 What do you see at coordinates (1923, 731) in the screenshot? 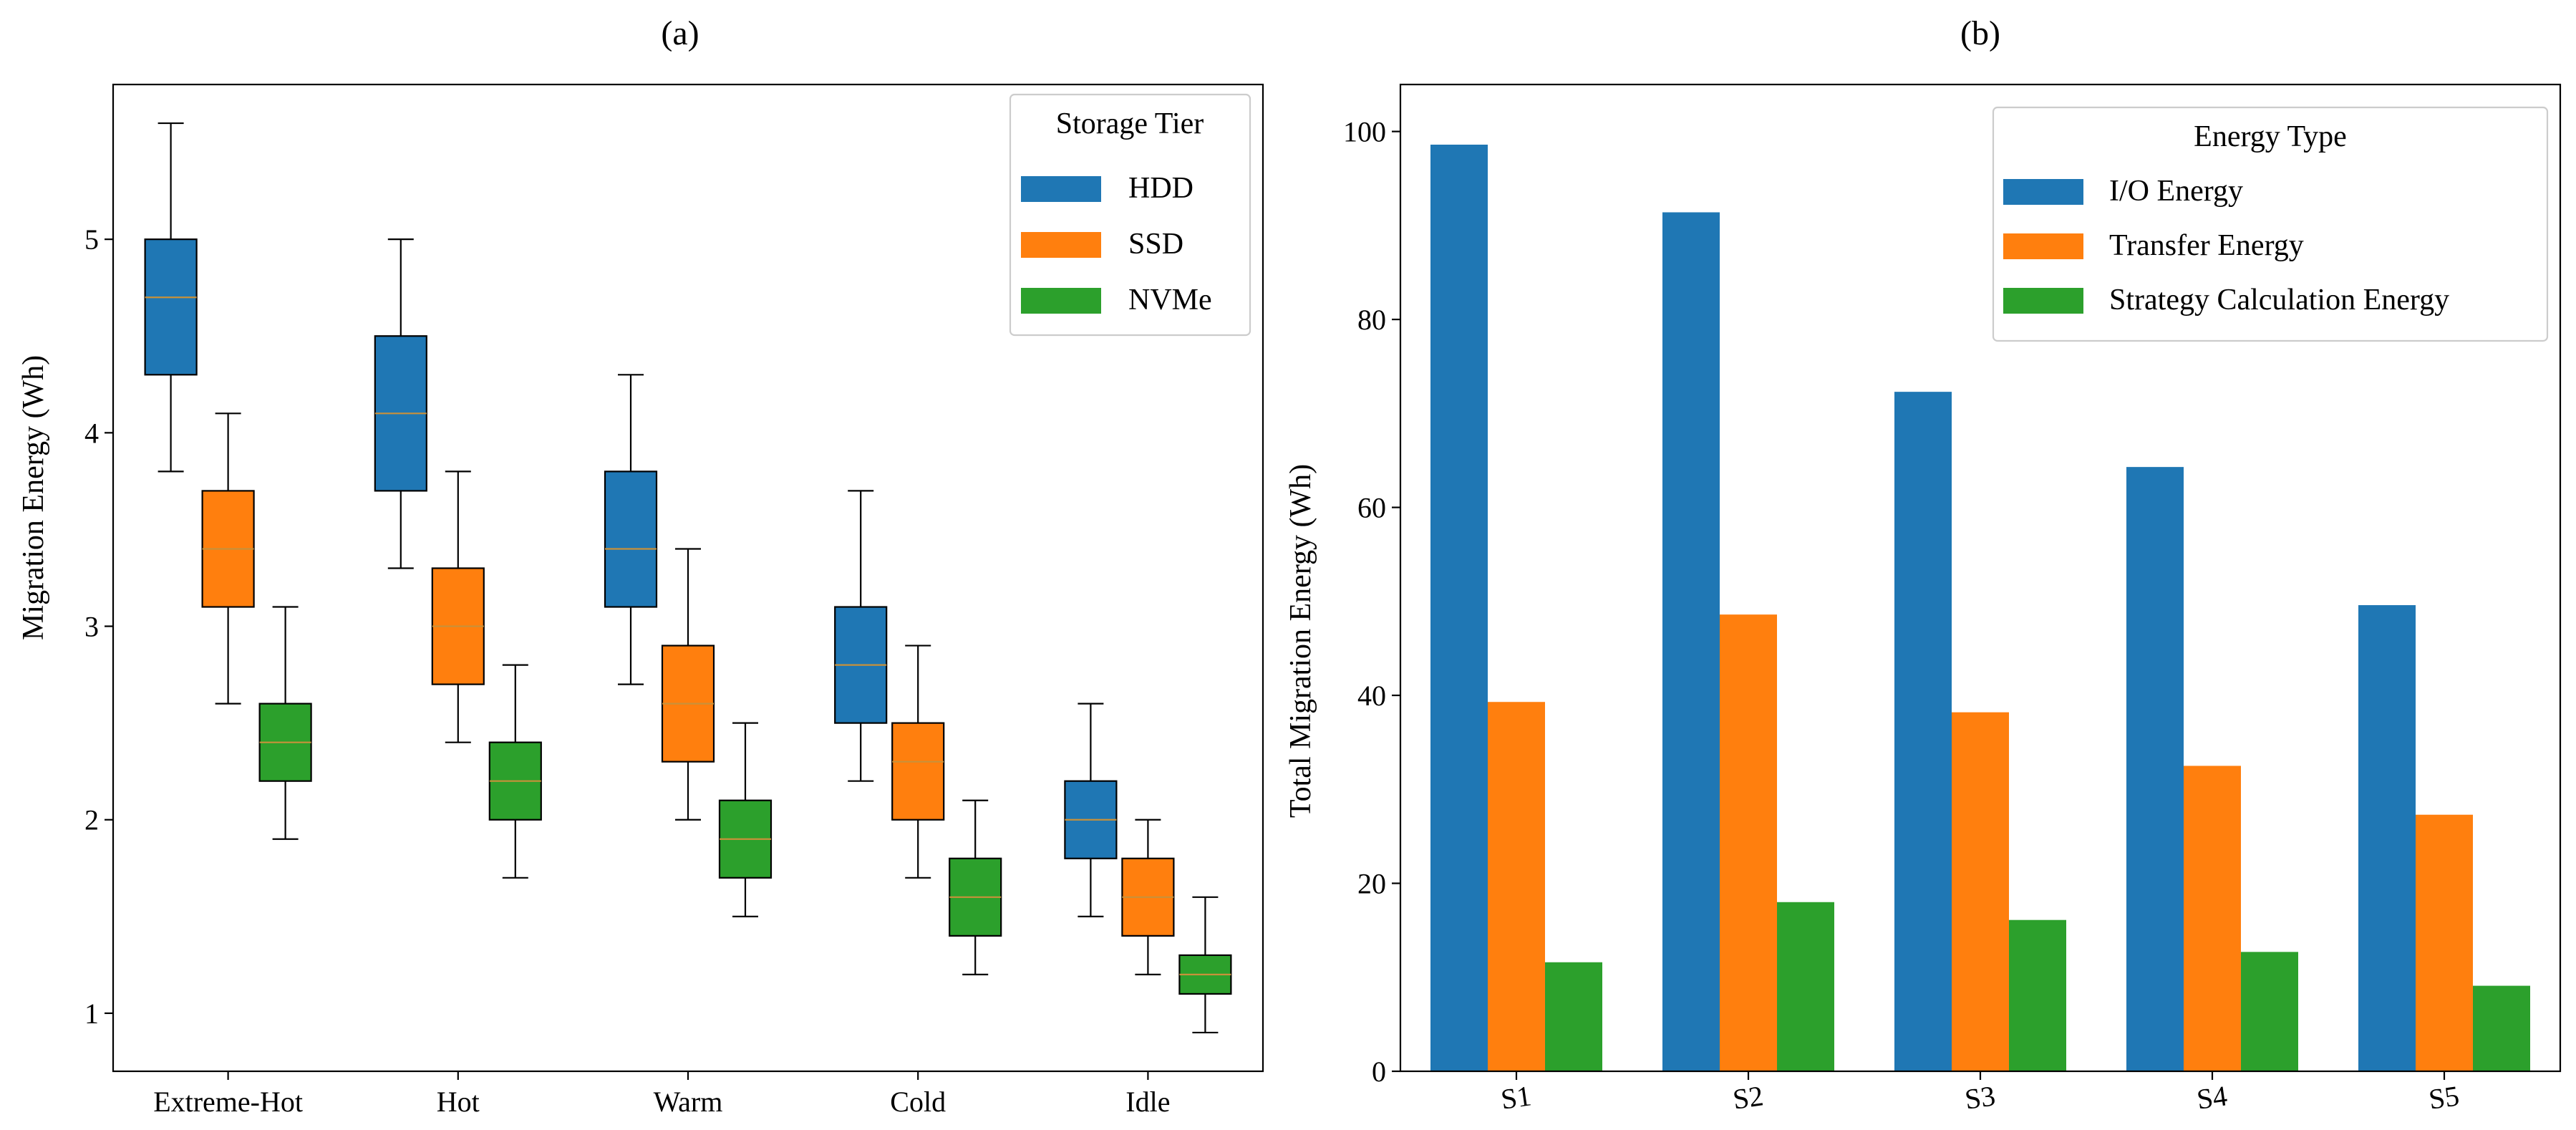
I see `bar-i-o-energy-s3` at bounding box center [1923, 731].